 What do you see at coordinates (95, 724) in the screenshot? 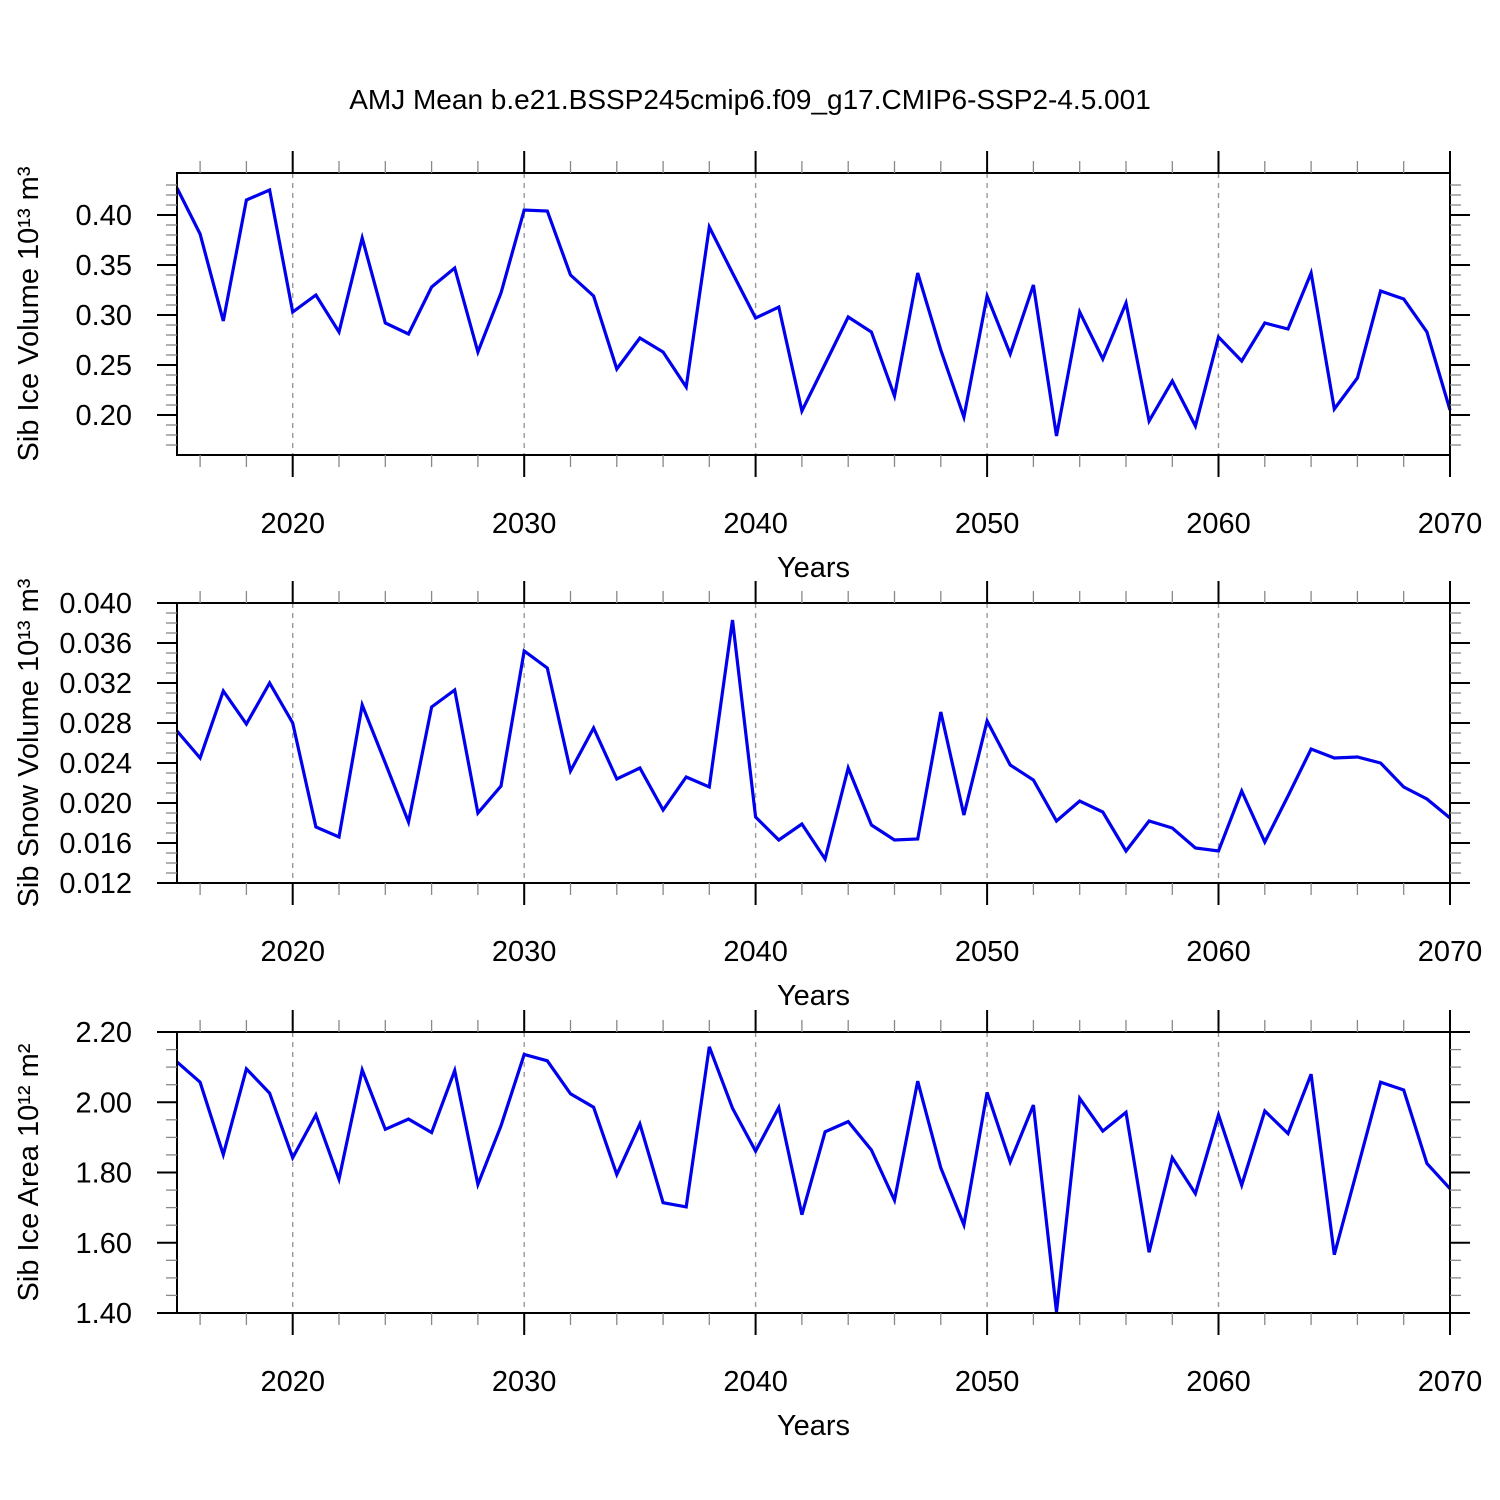
I see `y-tick-label: 0.028` at bounding box center [95, 724].